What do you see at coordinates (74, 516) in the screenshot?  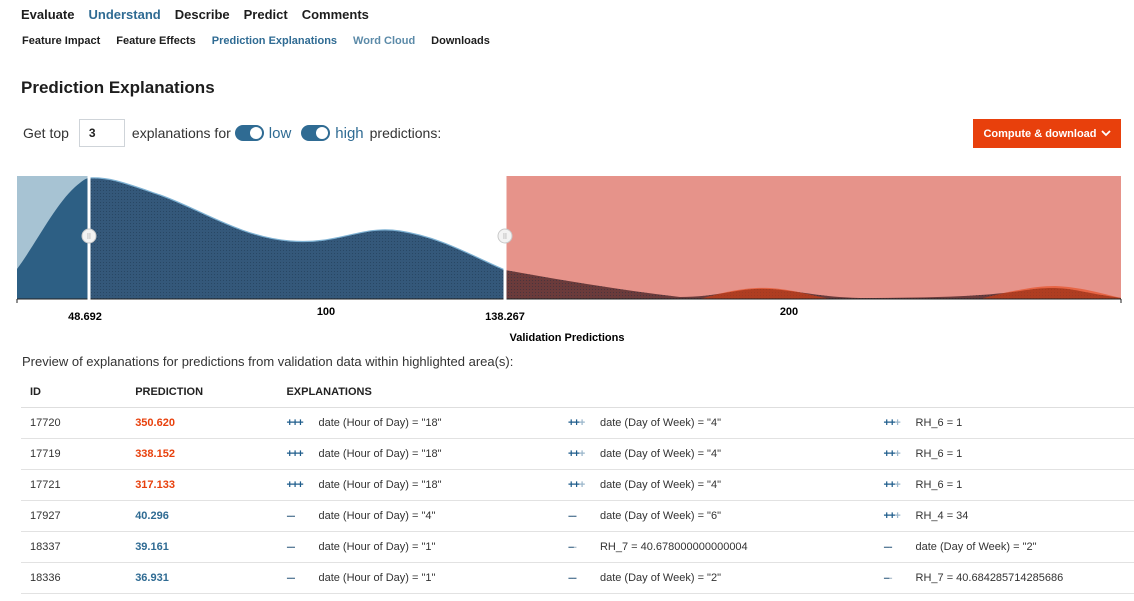 I see `row-id: 17927` at bounding box center [74, 516].